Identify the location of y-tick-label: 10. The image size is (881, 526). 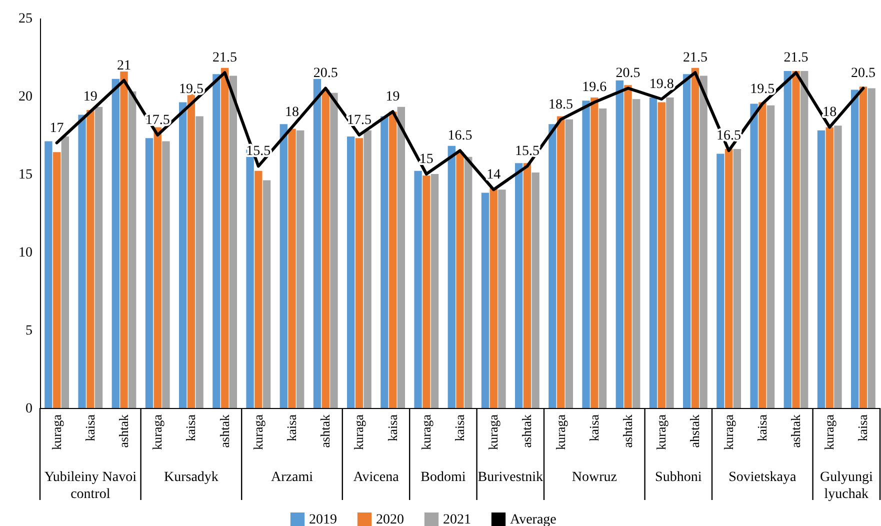
(25, 253).